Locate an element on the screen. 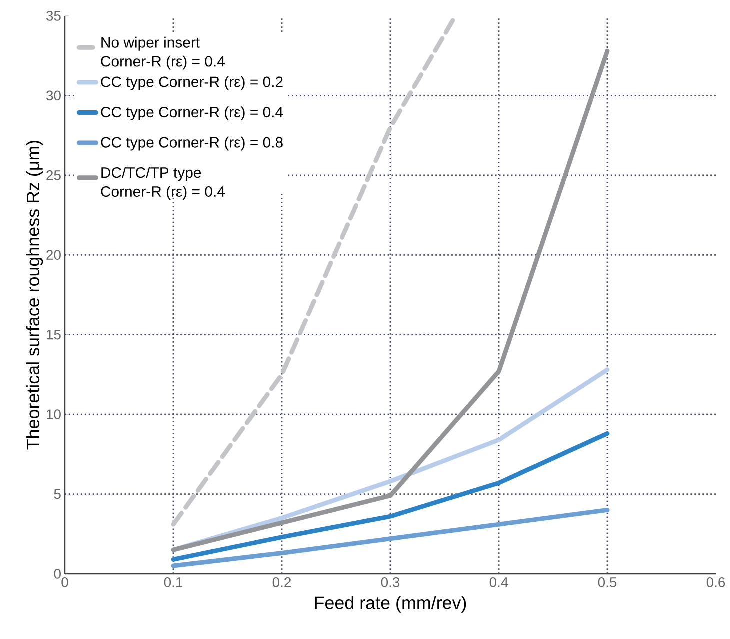  y-axis-title: Theoretical surface roughness Rz (μm) is located at coordinates (35, 295).